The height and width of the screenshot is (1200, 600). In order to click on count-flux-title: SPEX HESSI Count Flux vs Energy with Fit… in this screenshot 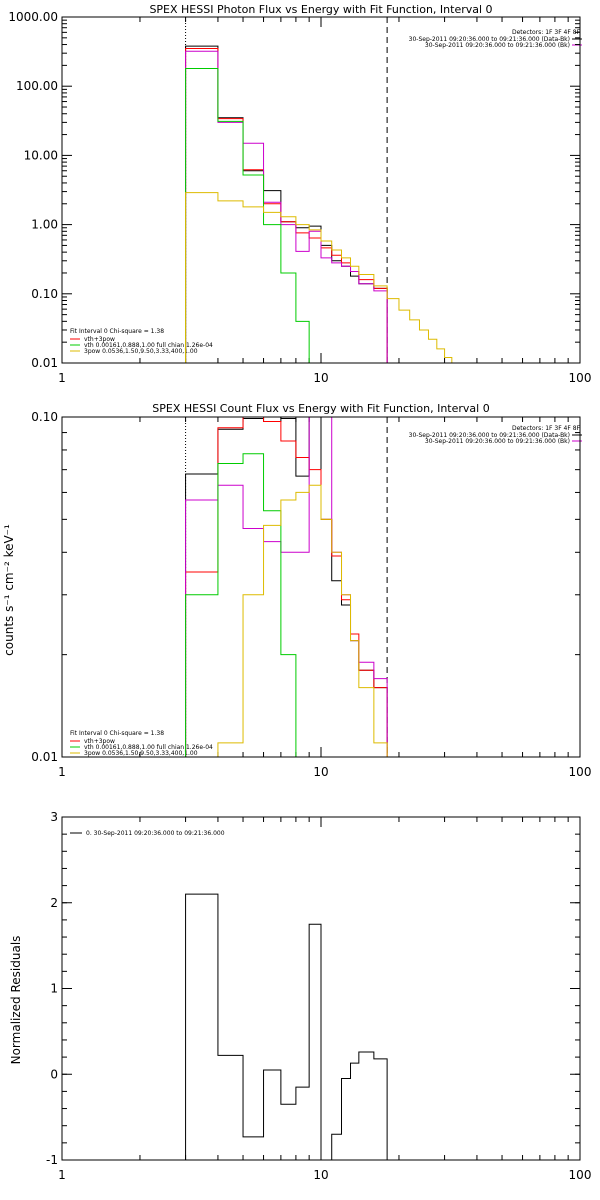, I will do `click(320, 408)`.